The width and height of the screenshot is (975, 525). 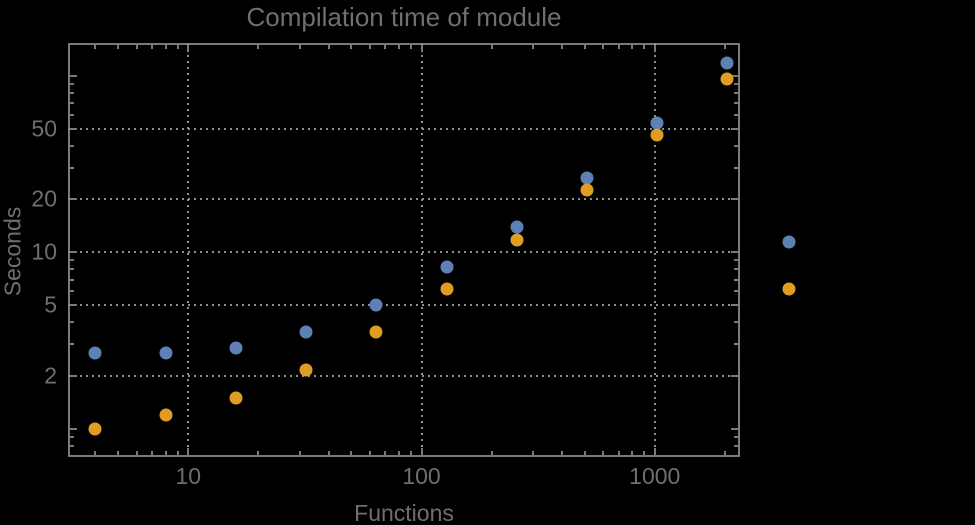 What do you see at coordinates (587, 190) in the screenshot?
I see `data-point-series-orange-x512` at bounding box center [587, 190].